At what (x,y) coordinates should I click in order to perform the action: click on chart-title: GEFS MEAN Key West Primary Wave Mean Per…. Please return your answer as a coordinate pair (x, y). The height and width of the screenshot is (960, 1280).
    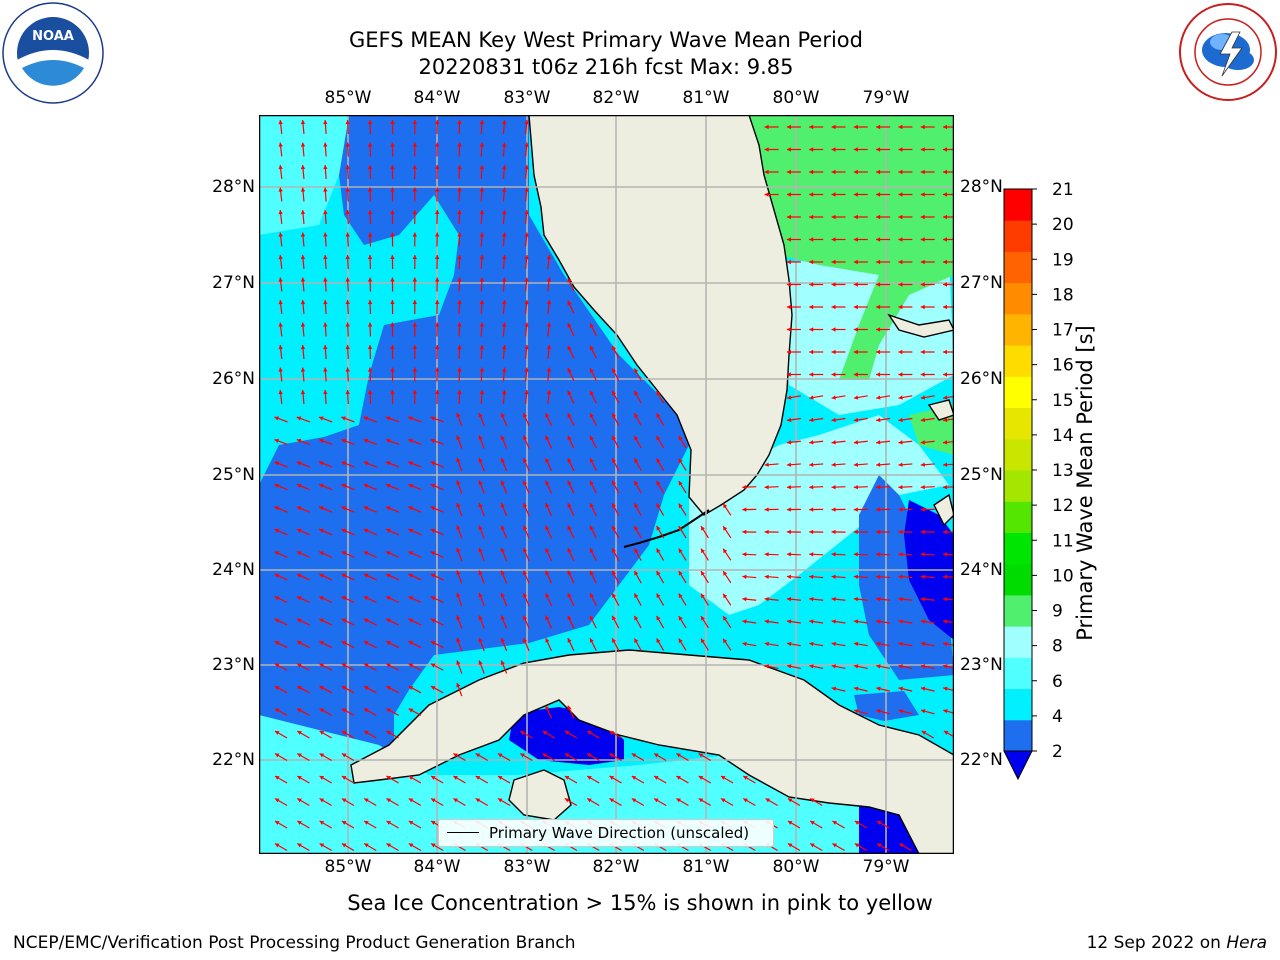
    Looking at the image, I should click on (606, 40).